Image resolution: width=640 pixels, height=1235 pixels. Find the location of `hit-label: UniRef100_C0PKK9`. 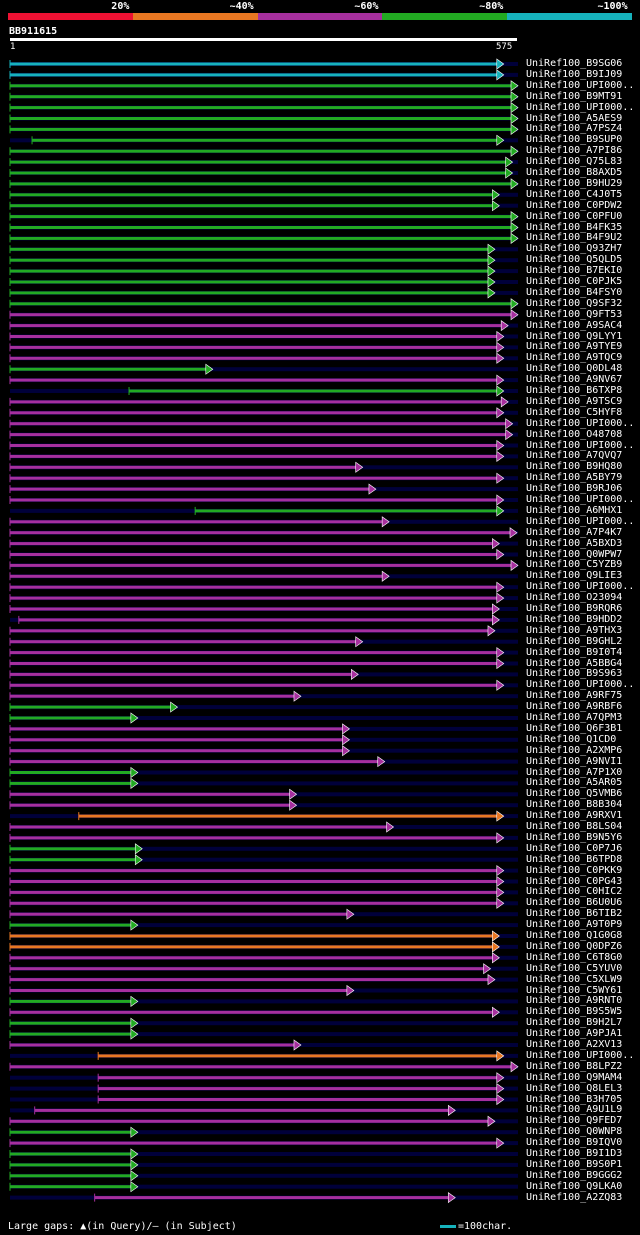

hit-label: UniRef100_C0PKK9 is located at coordinates (574, 870).